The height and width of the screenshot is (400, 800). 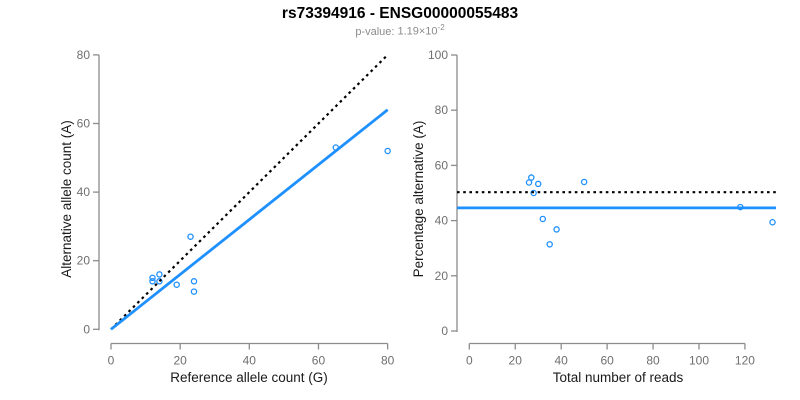 I want to click on figure-subtitle: p-value: 1.19×10-2, so click(x=400, y=30).